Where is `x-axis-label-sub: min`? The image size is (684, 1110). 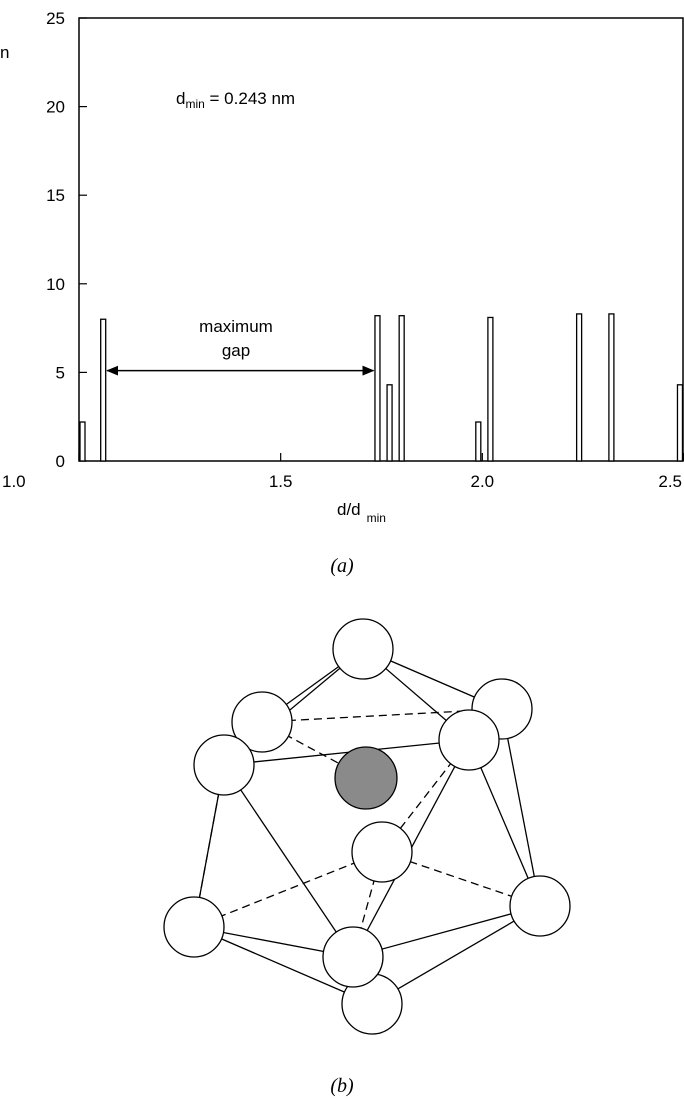 x-axis-label-sub: min is located at coordinates (376, 518).